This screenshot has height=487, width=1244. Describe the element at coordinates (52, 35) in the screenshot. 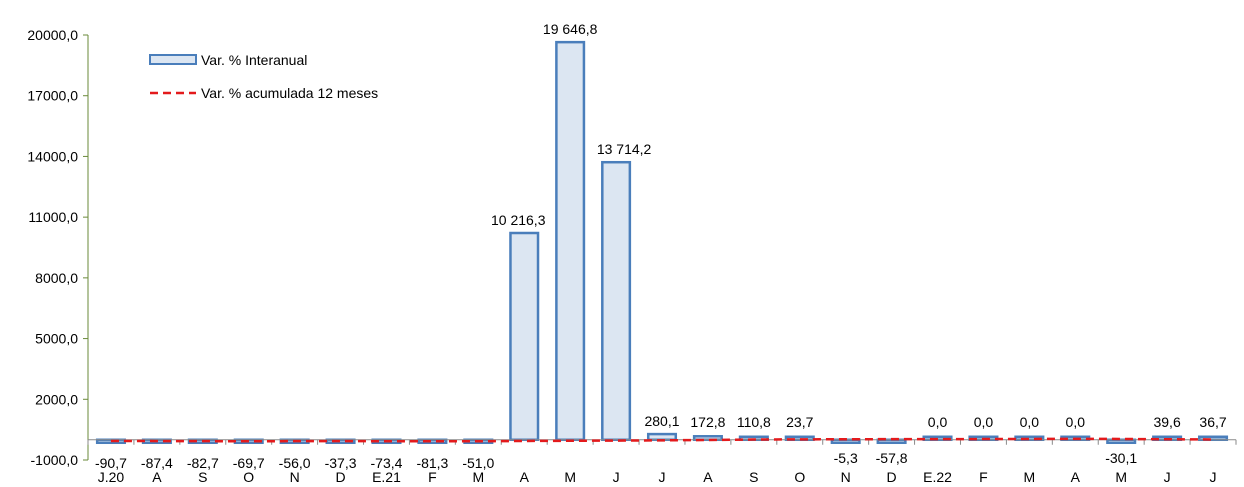

I see `y-tick-label: 20000,0` at that location.